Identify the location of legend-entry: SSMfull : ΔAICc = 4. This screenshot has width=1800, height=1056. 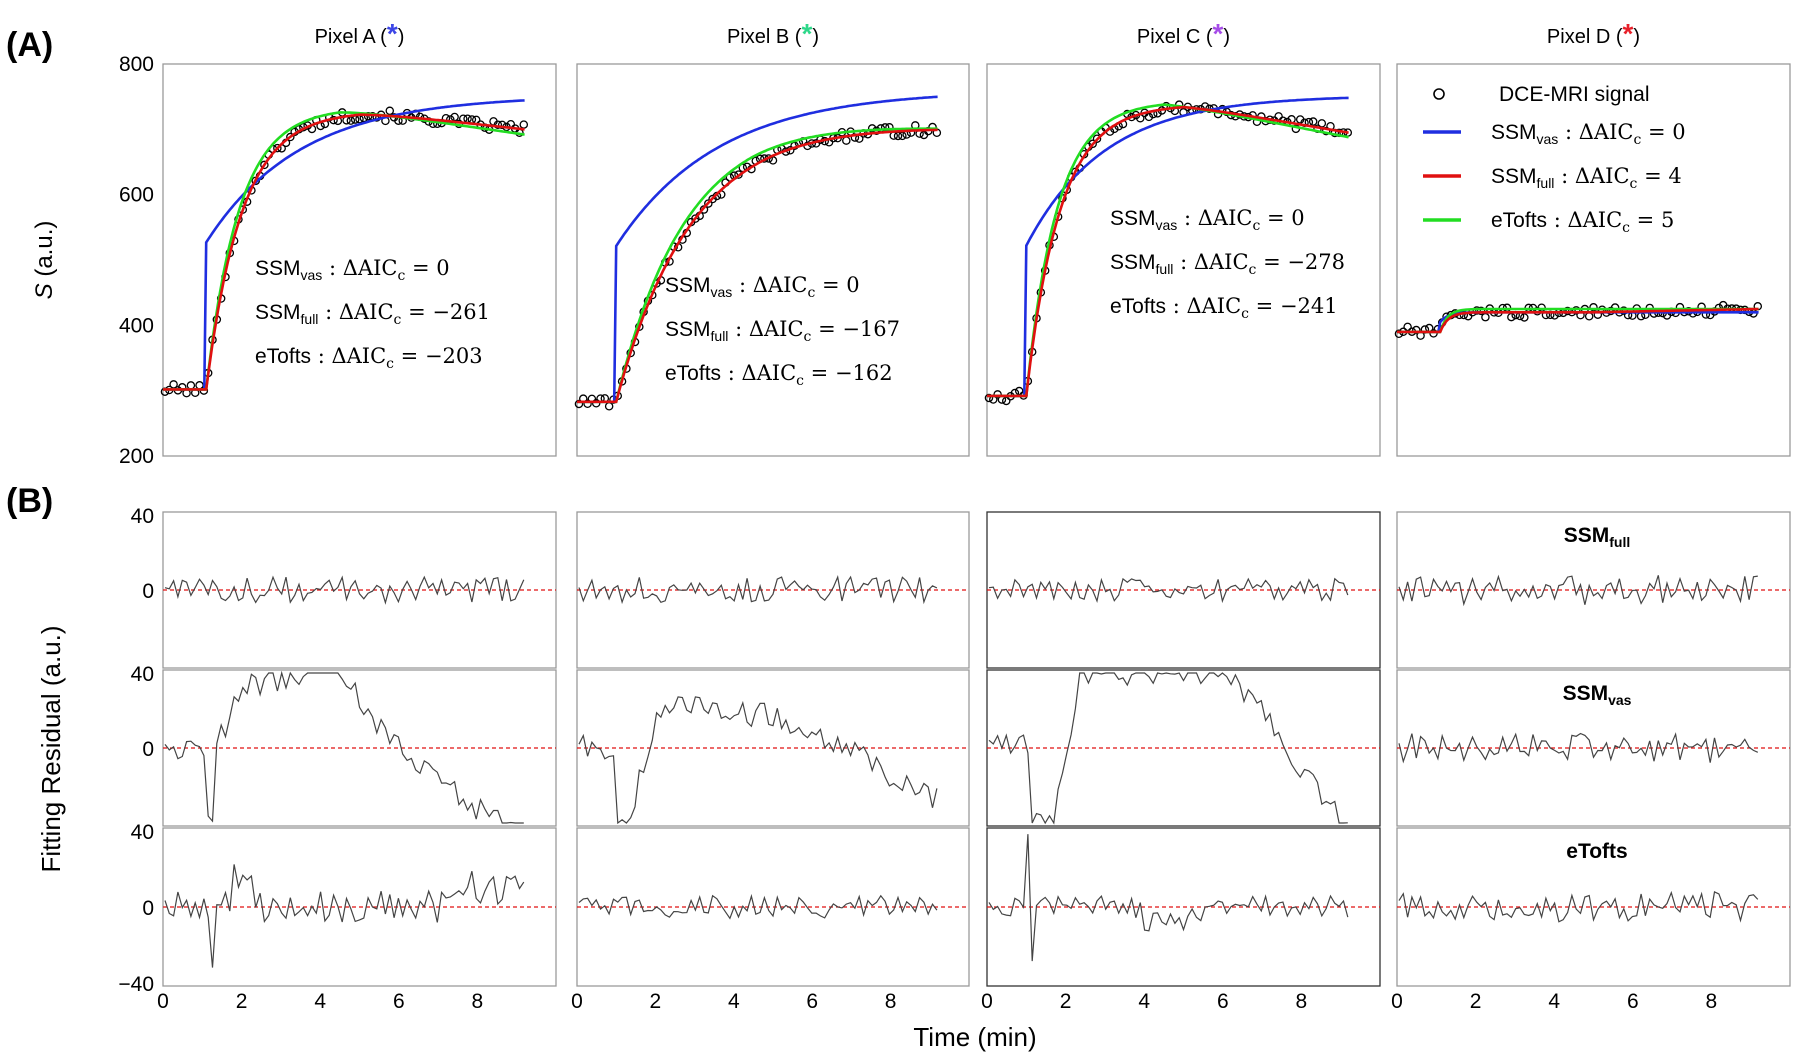
(1586, 178).